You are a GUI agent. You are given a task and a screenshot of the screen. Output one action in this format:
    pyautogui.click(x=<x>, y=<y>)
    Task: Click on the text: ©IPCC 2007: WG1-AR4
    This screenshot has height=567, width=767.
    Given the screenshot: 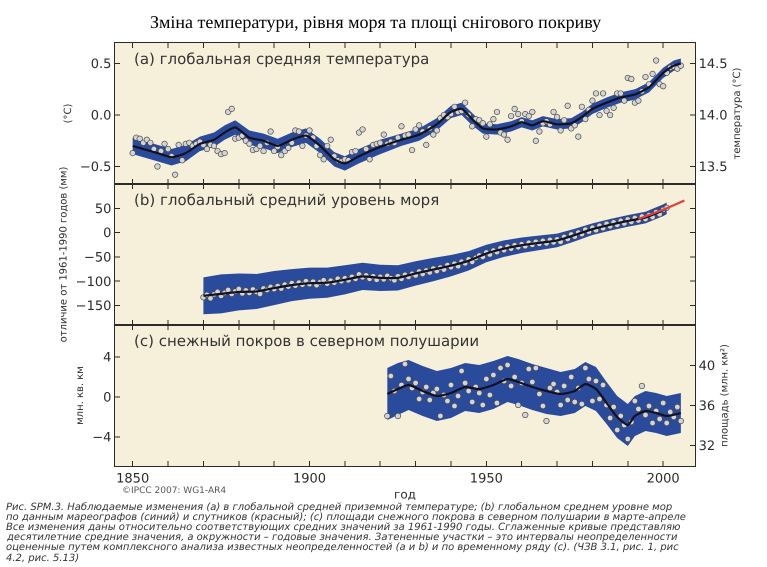 What is the action you would take?
    pyautogui.click(x=174, y=491)
    